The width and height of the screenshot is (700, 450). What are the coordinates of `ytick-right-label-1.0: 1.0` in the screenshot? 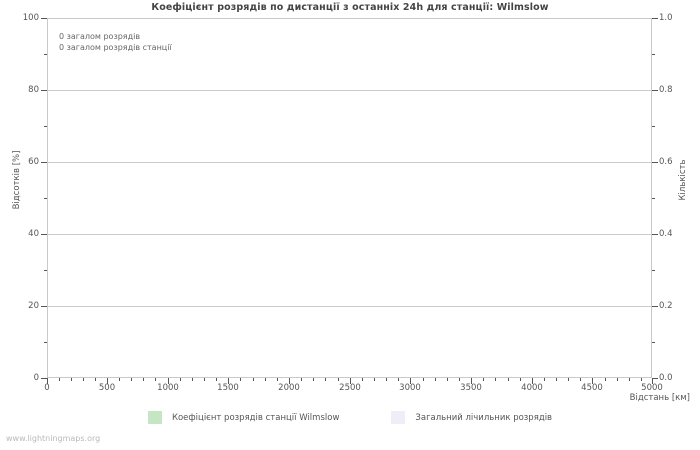 It's located at (666, 18).